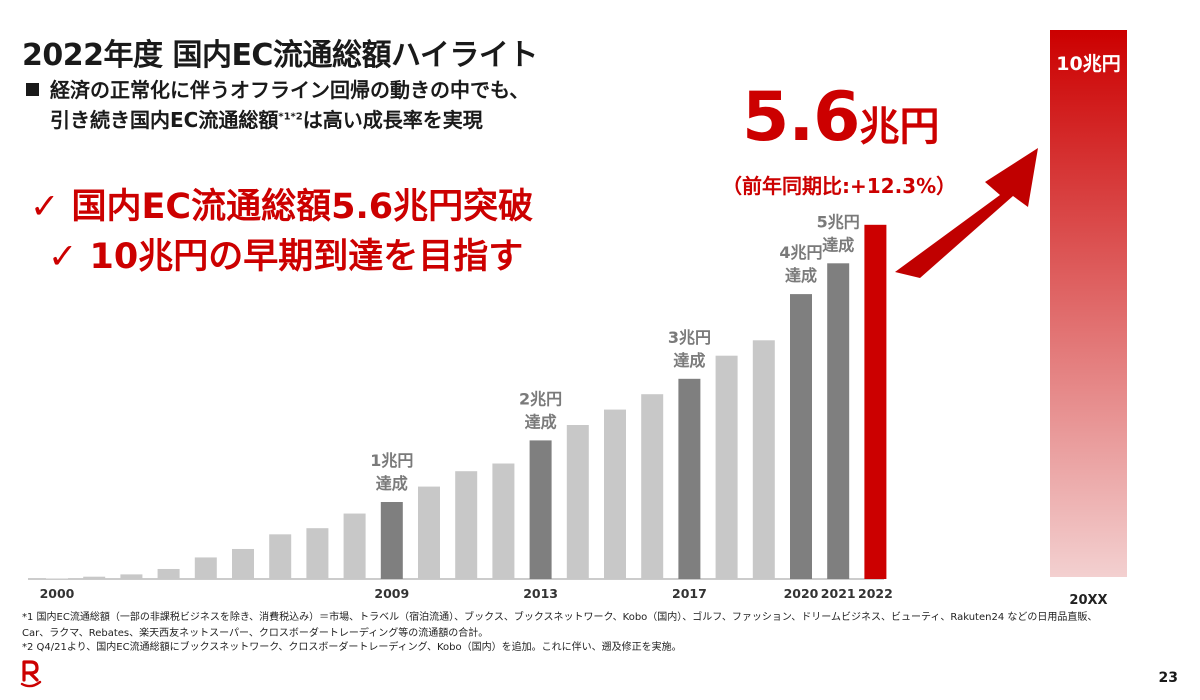  What do you see at coordinates (1168, 678) in the screenshot?
I see `page-number: 23` at bounding box center [1168, 678].